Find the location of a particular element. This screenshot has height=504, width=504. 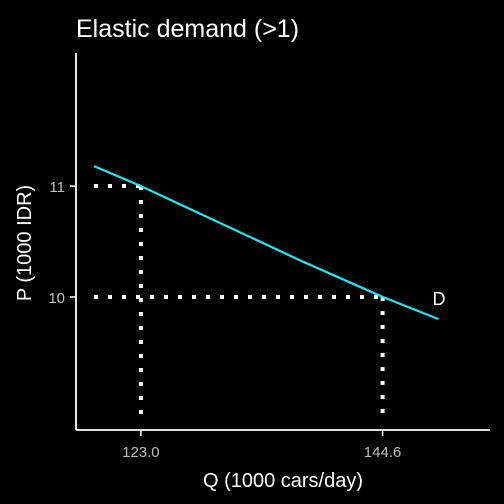

y-axis-label: P (1000 IDR) is located at coordinates (25, 243).